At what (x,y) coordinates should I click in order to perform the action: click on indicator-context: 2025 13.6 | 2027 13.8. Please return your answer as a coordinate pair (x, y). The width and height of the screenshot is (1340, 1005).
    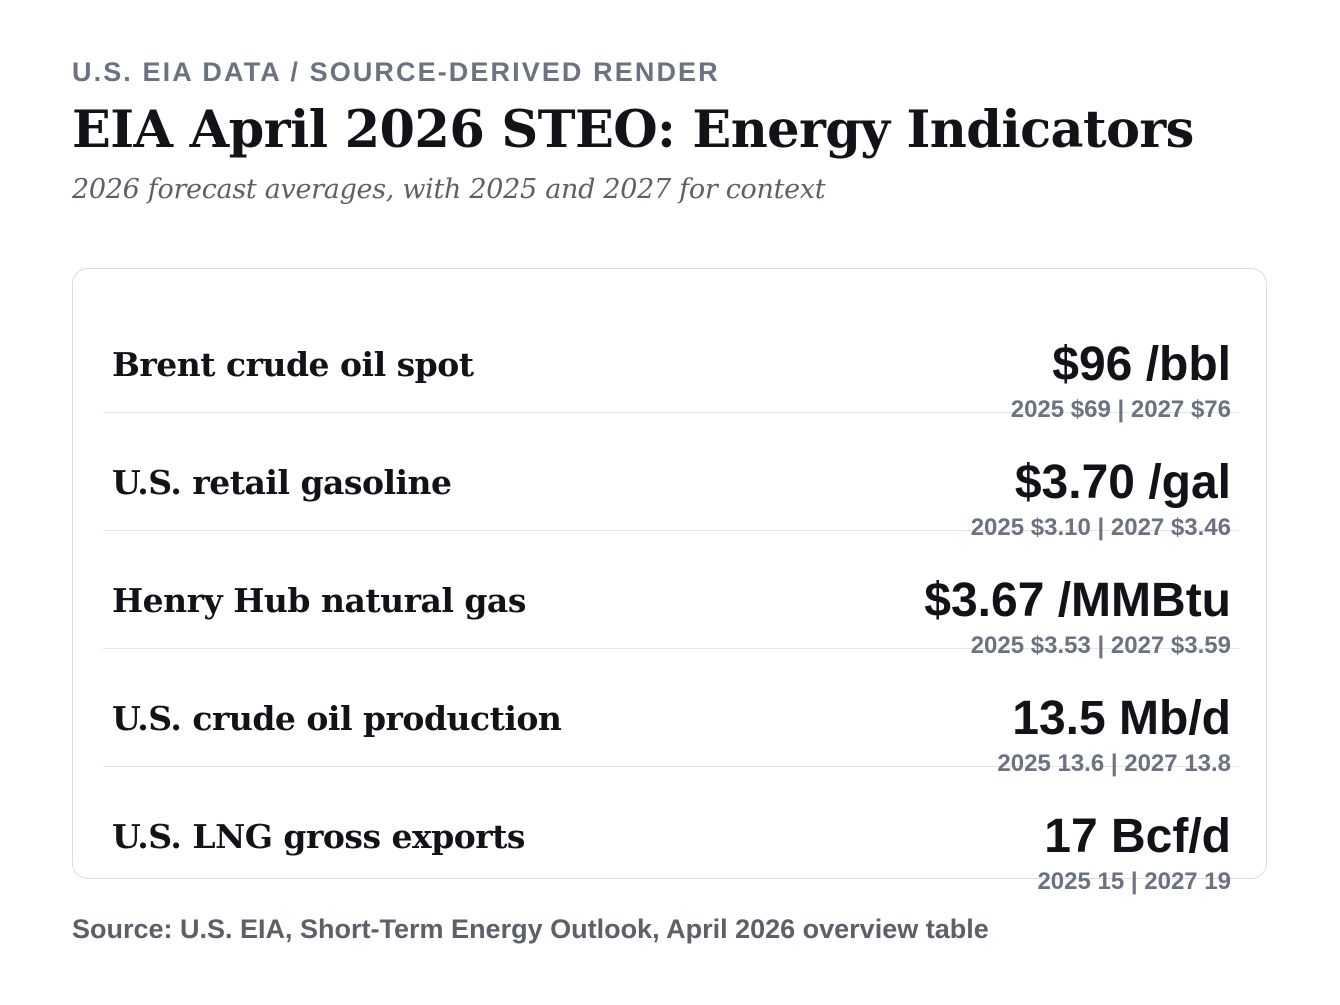
    Looking at the image, I should click on (1114, 763).